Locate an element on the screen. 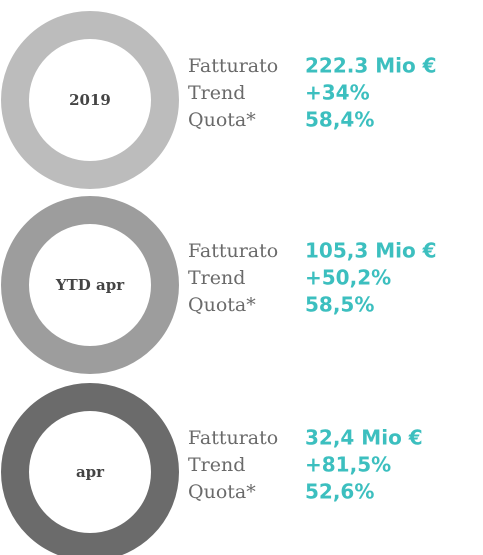 This screenshot has width=483, height=555. stat-value: 32,4 Mio € is located at coordinates (364, 438).